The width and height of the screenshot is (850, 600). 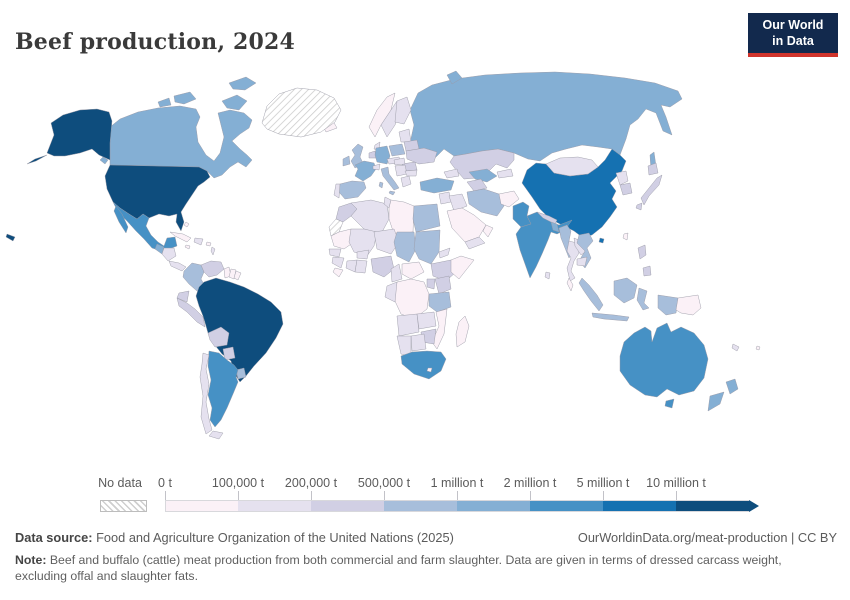 What do you see at coordinates (601, 240) in the screenshot?
I see `country-china: China` at bounding box center [601, 240].